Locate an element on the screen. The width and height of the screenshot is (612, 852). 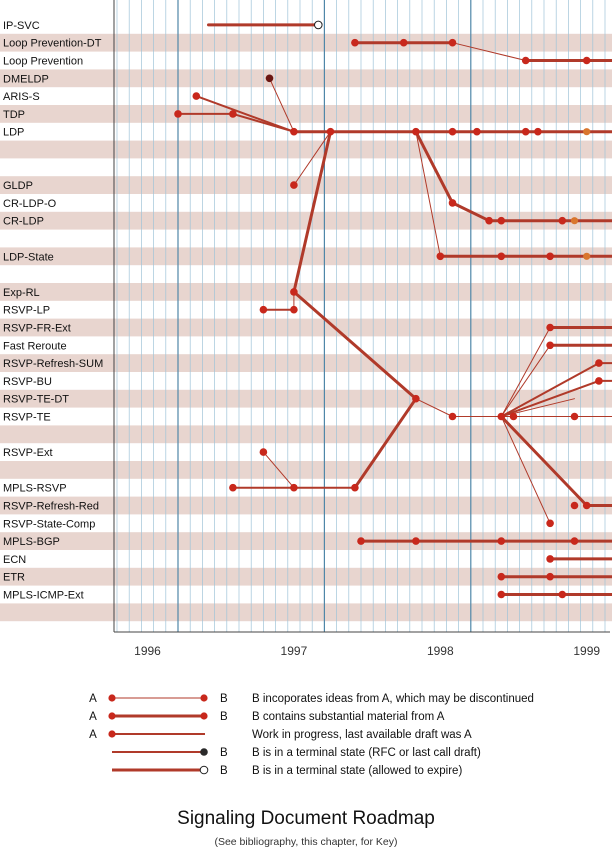
row-label: RSVP-TE is located at coordinates (27, 418).